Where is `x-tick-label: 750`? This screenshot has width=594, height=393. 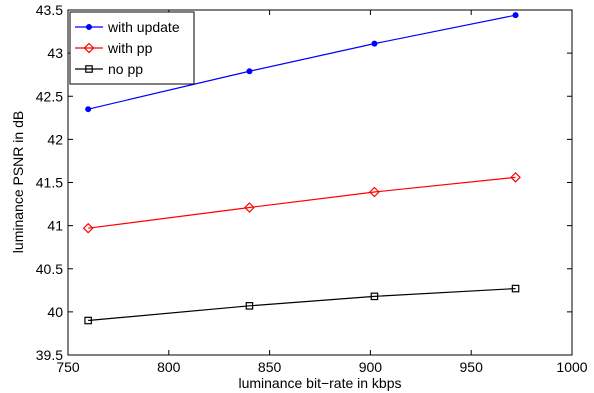
x-tick-label: 750 is located at coordinates (68, 367).